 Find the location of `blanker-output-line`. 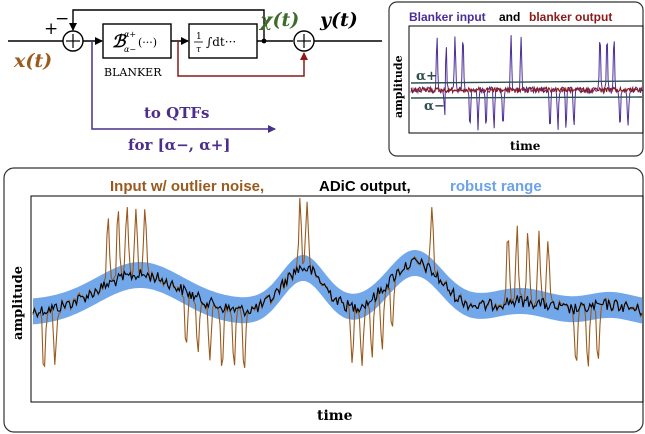

blanker-output-line is located at coordinates (526, 90).